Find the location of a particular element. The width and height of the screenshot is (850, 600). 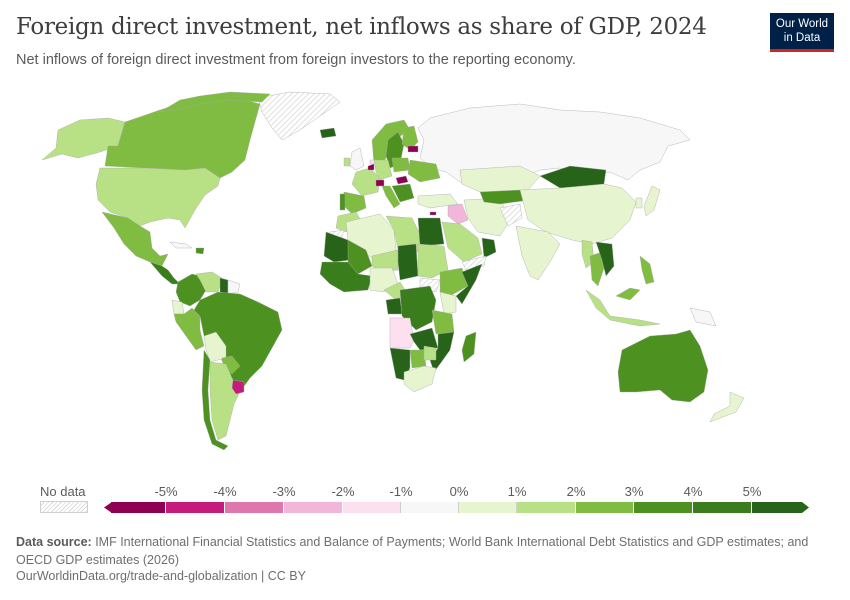

country-oman is located at coordinates (489, 248).